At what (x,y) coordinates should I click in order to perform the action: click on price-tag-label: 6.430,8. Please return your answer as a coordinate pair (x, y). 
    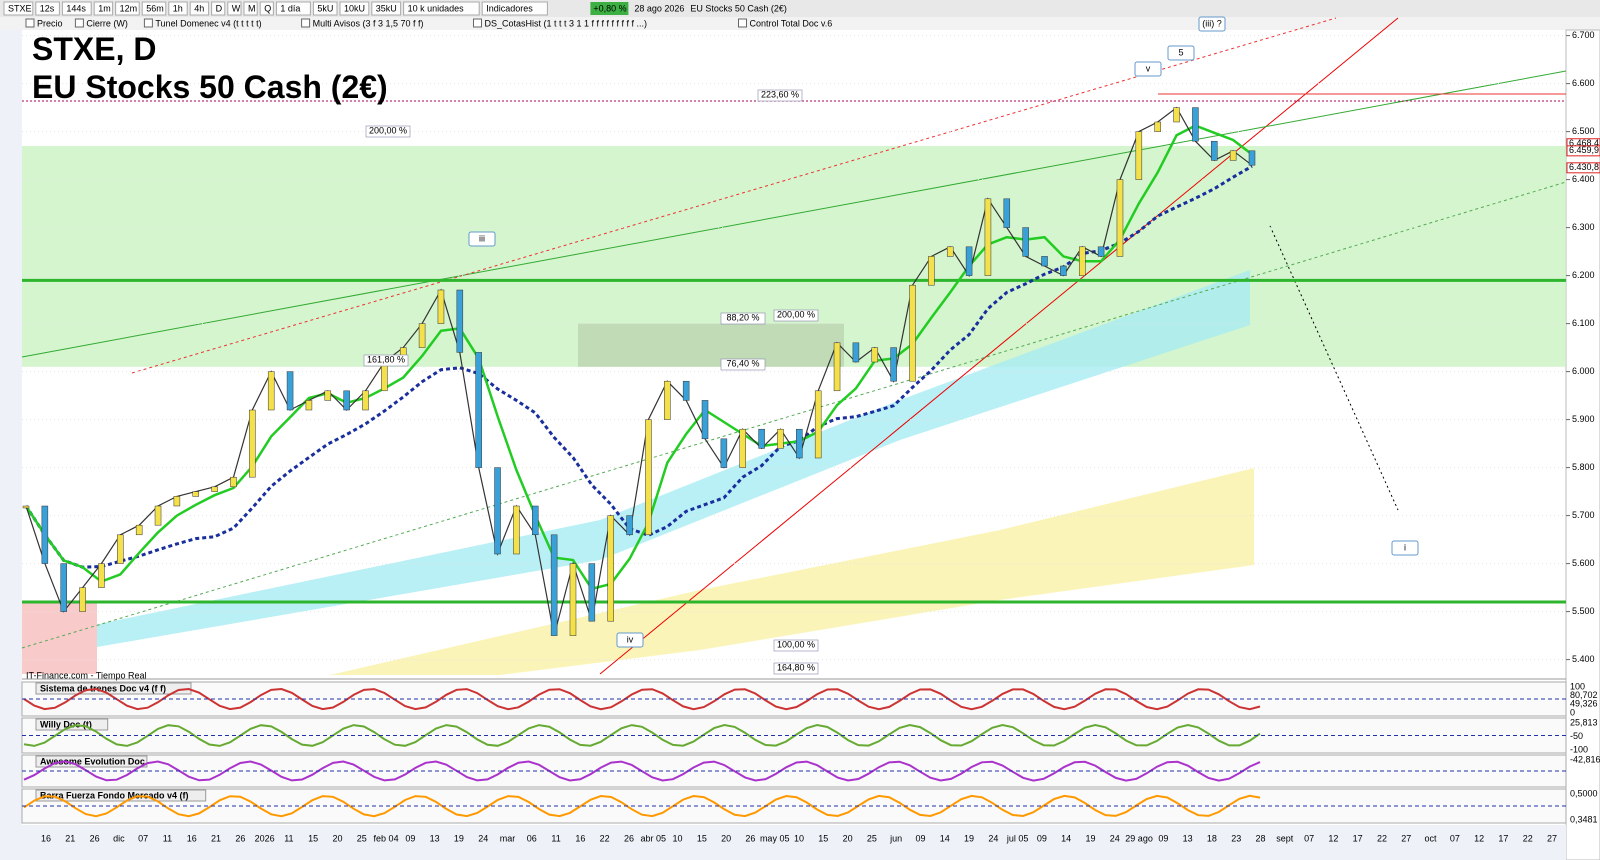
    Looking at the image, I should click on (1584, 167).